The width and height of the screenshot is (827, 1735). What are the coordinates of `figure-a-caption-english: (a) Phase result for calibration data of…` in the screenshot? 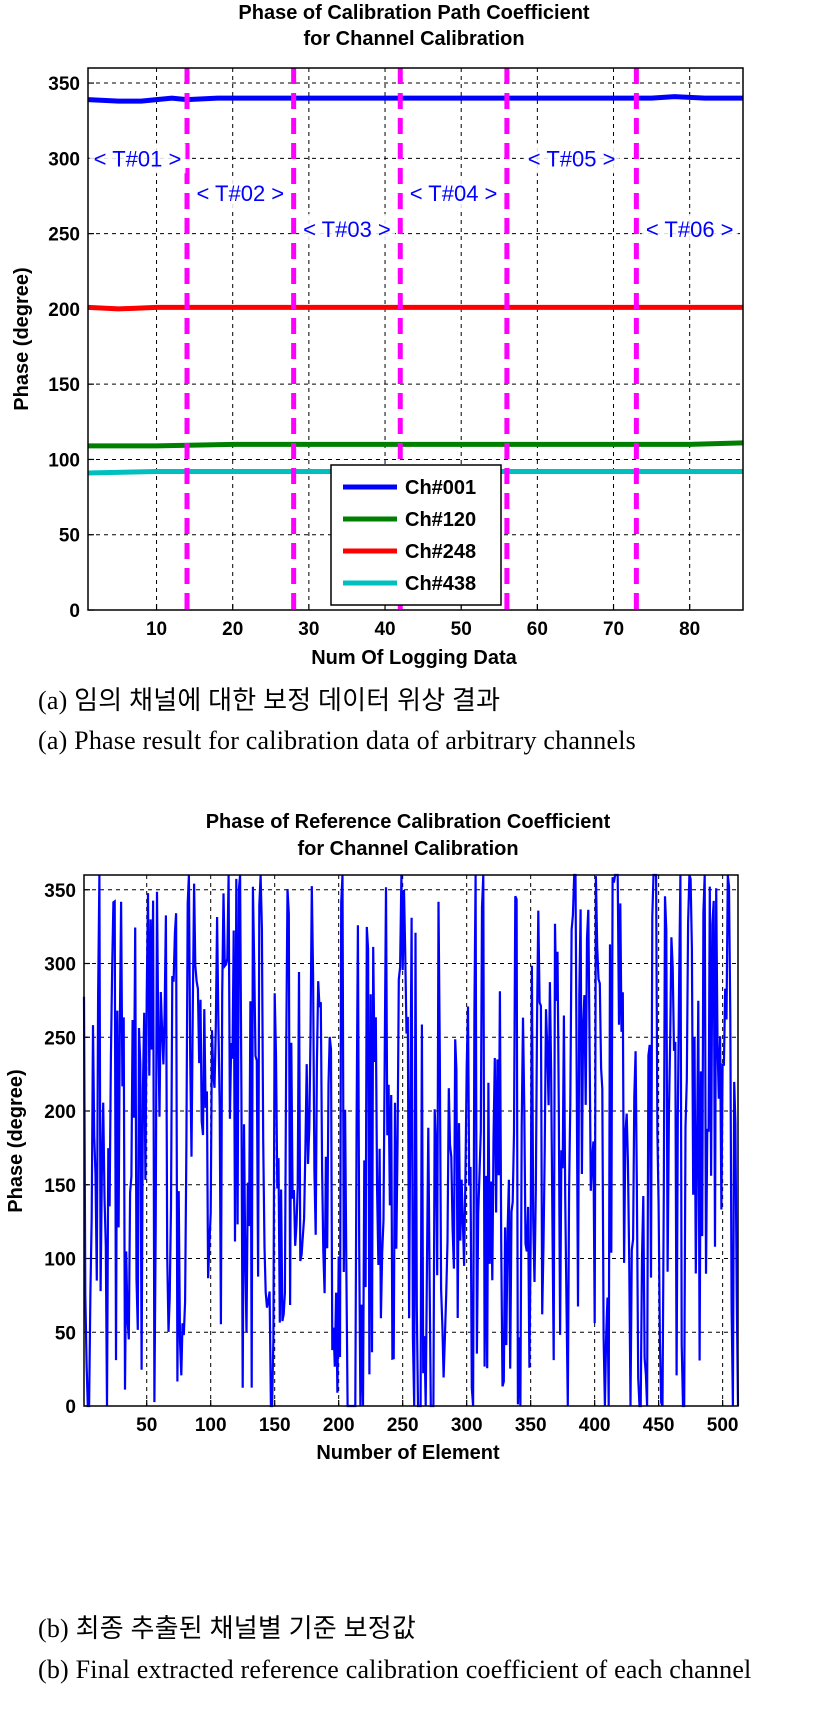 It's located at (337, 740).